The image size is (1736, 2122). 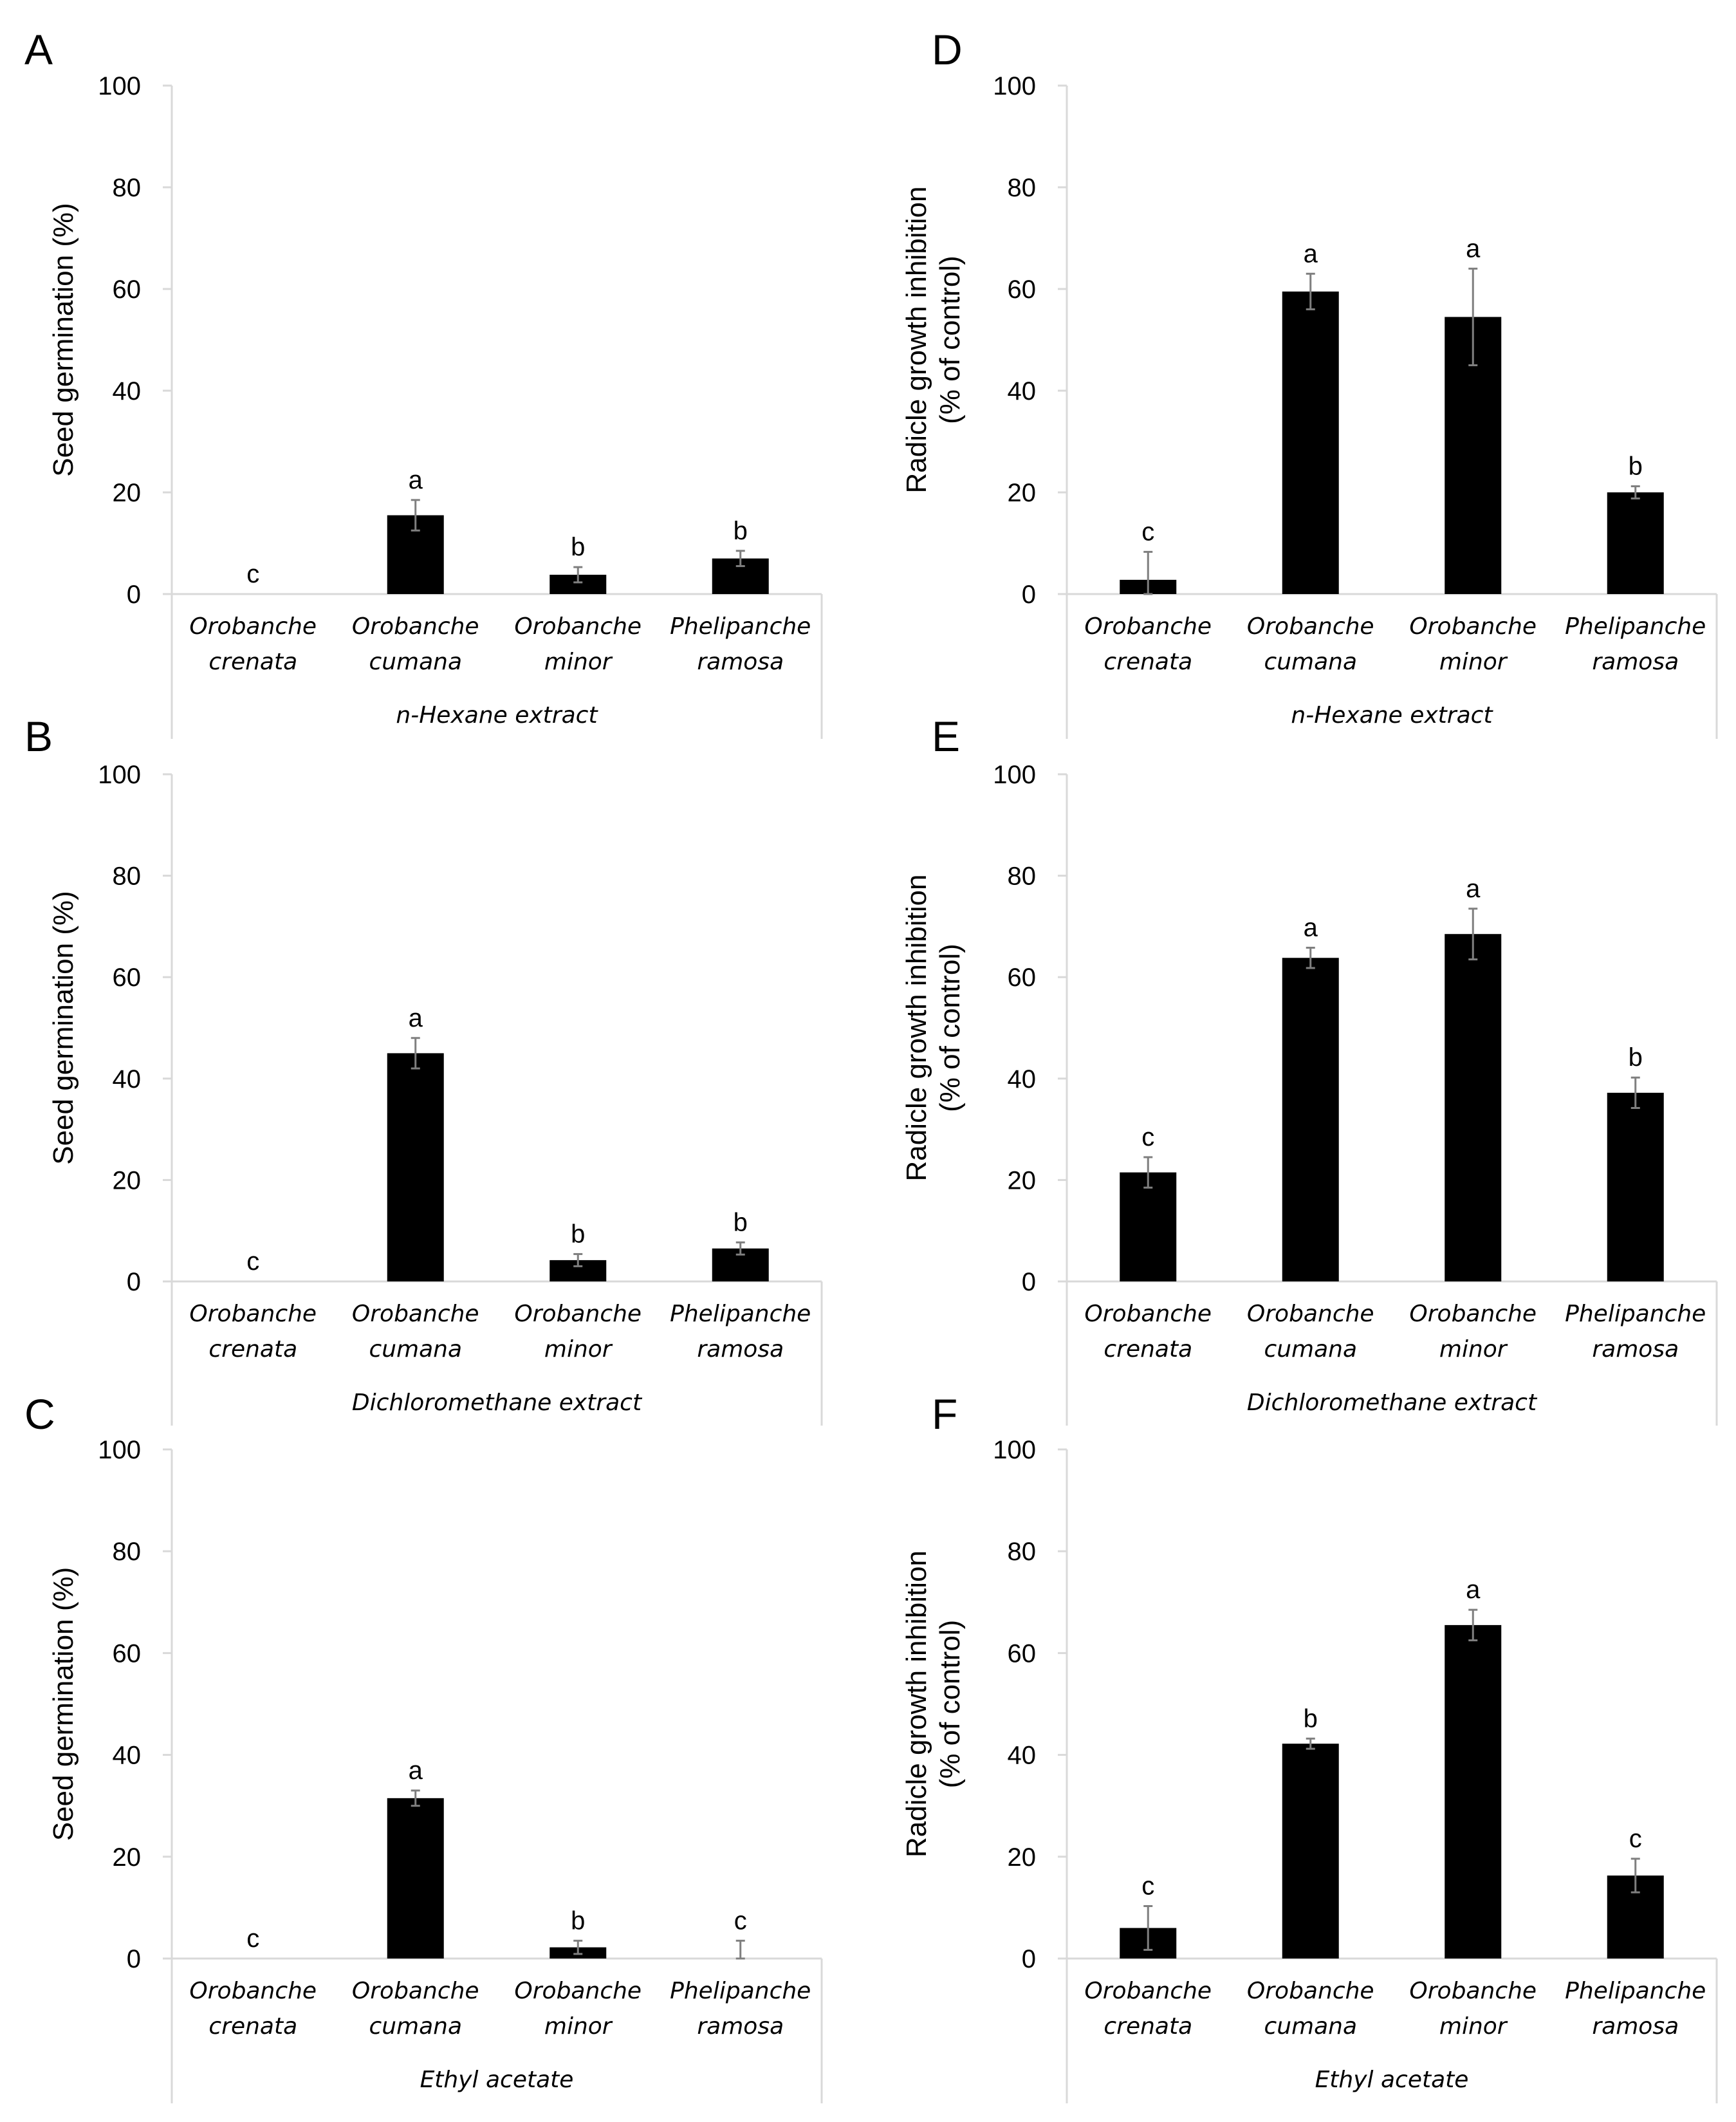 What do you see at coordinates (947, 49) in the screenshot?
I see `panel-letter: D` at bounding box center [947, 49].